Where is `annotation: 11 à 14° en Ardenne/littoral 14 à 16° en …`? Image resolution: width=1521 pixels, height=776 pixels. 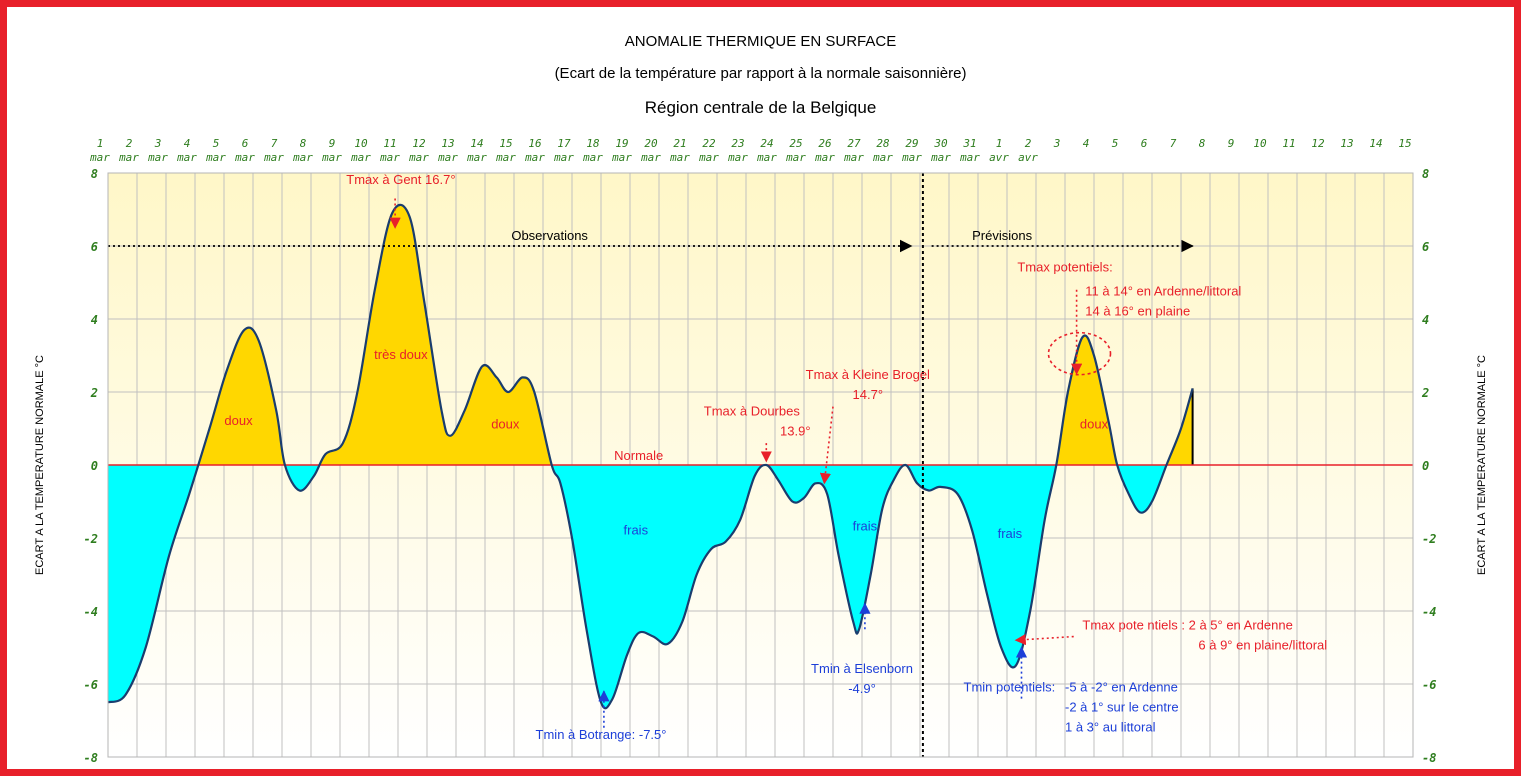 annotation: 11 à 14° en Ardenne/littoral 14 à 16° en … is located at coordinates (1163, 300).